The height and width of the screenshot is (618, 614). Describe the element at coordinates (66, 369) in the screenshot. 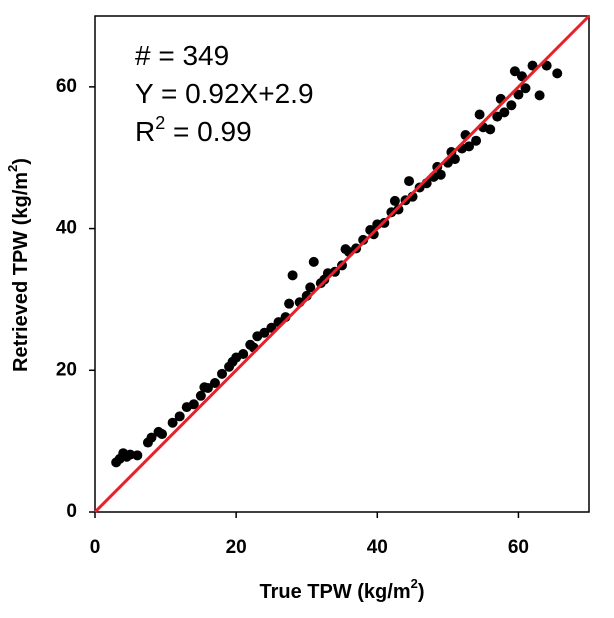

I see `y-tick-label: 20` at that location.